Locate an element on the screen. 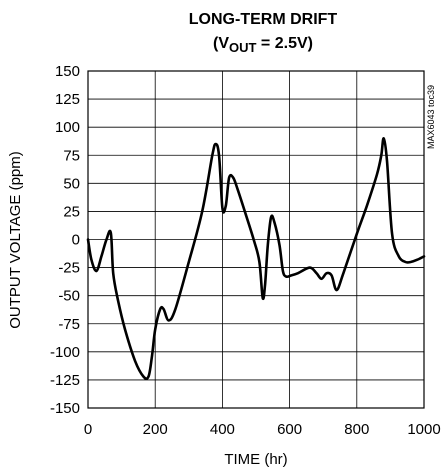 The image size is (442, 470). y-tick-label-1: 125 is located at coordinates (67, 99).